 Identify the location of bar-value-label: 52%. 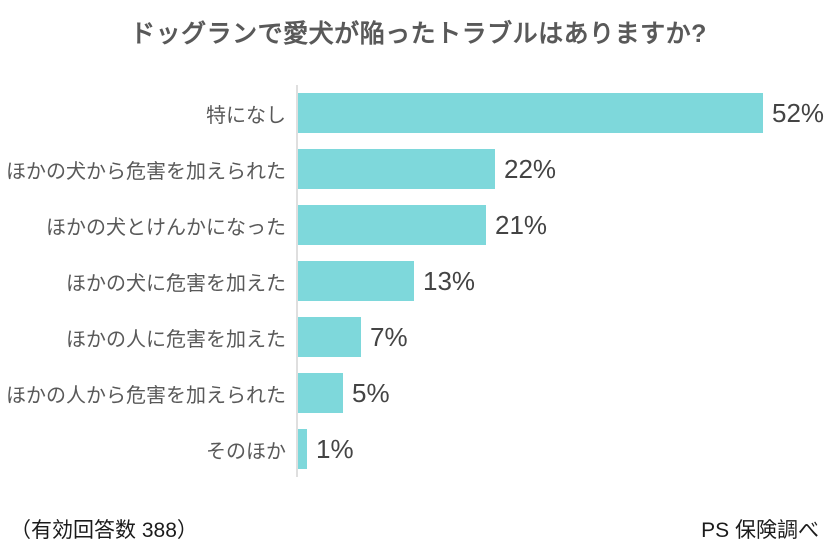
(798, 112).